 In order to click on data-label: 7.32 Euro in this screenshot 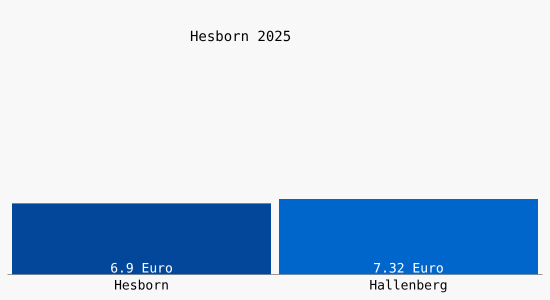, I will do `click(408, 268)`.